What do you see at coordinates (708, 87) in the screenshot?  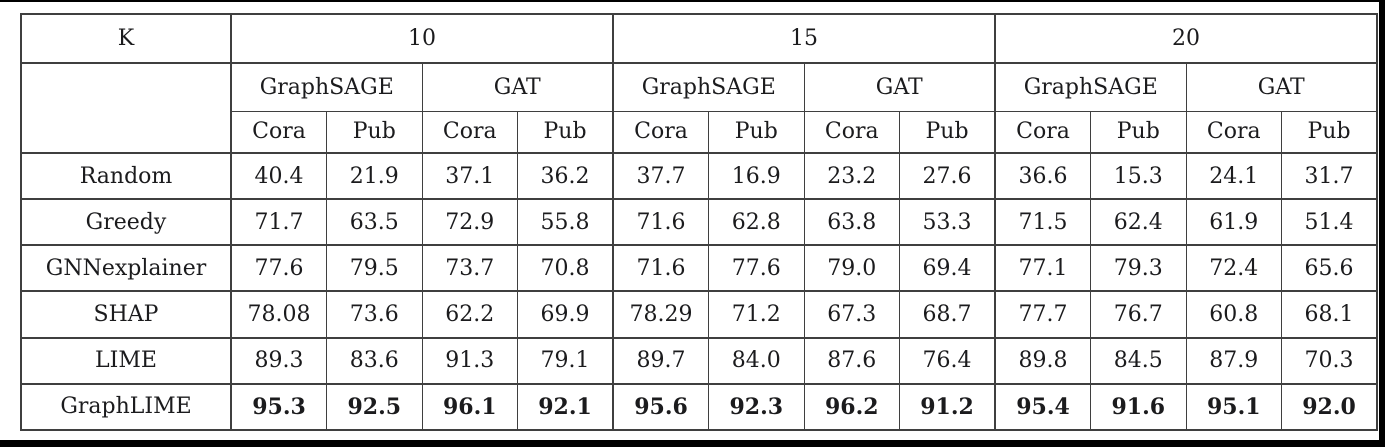 I see `model-graphsage-15: GraphSAGE` at bounding box center [708, 87].